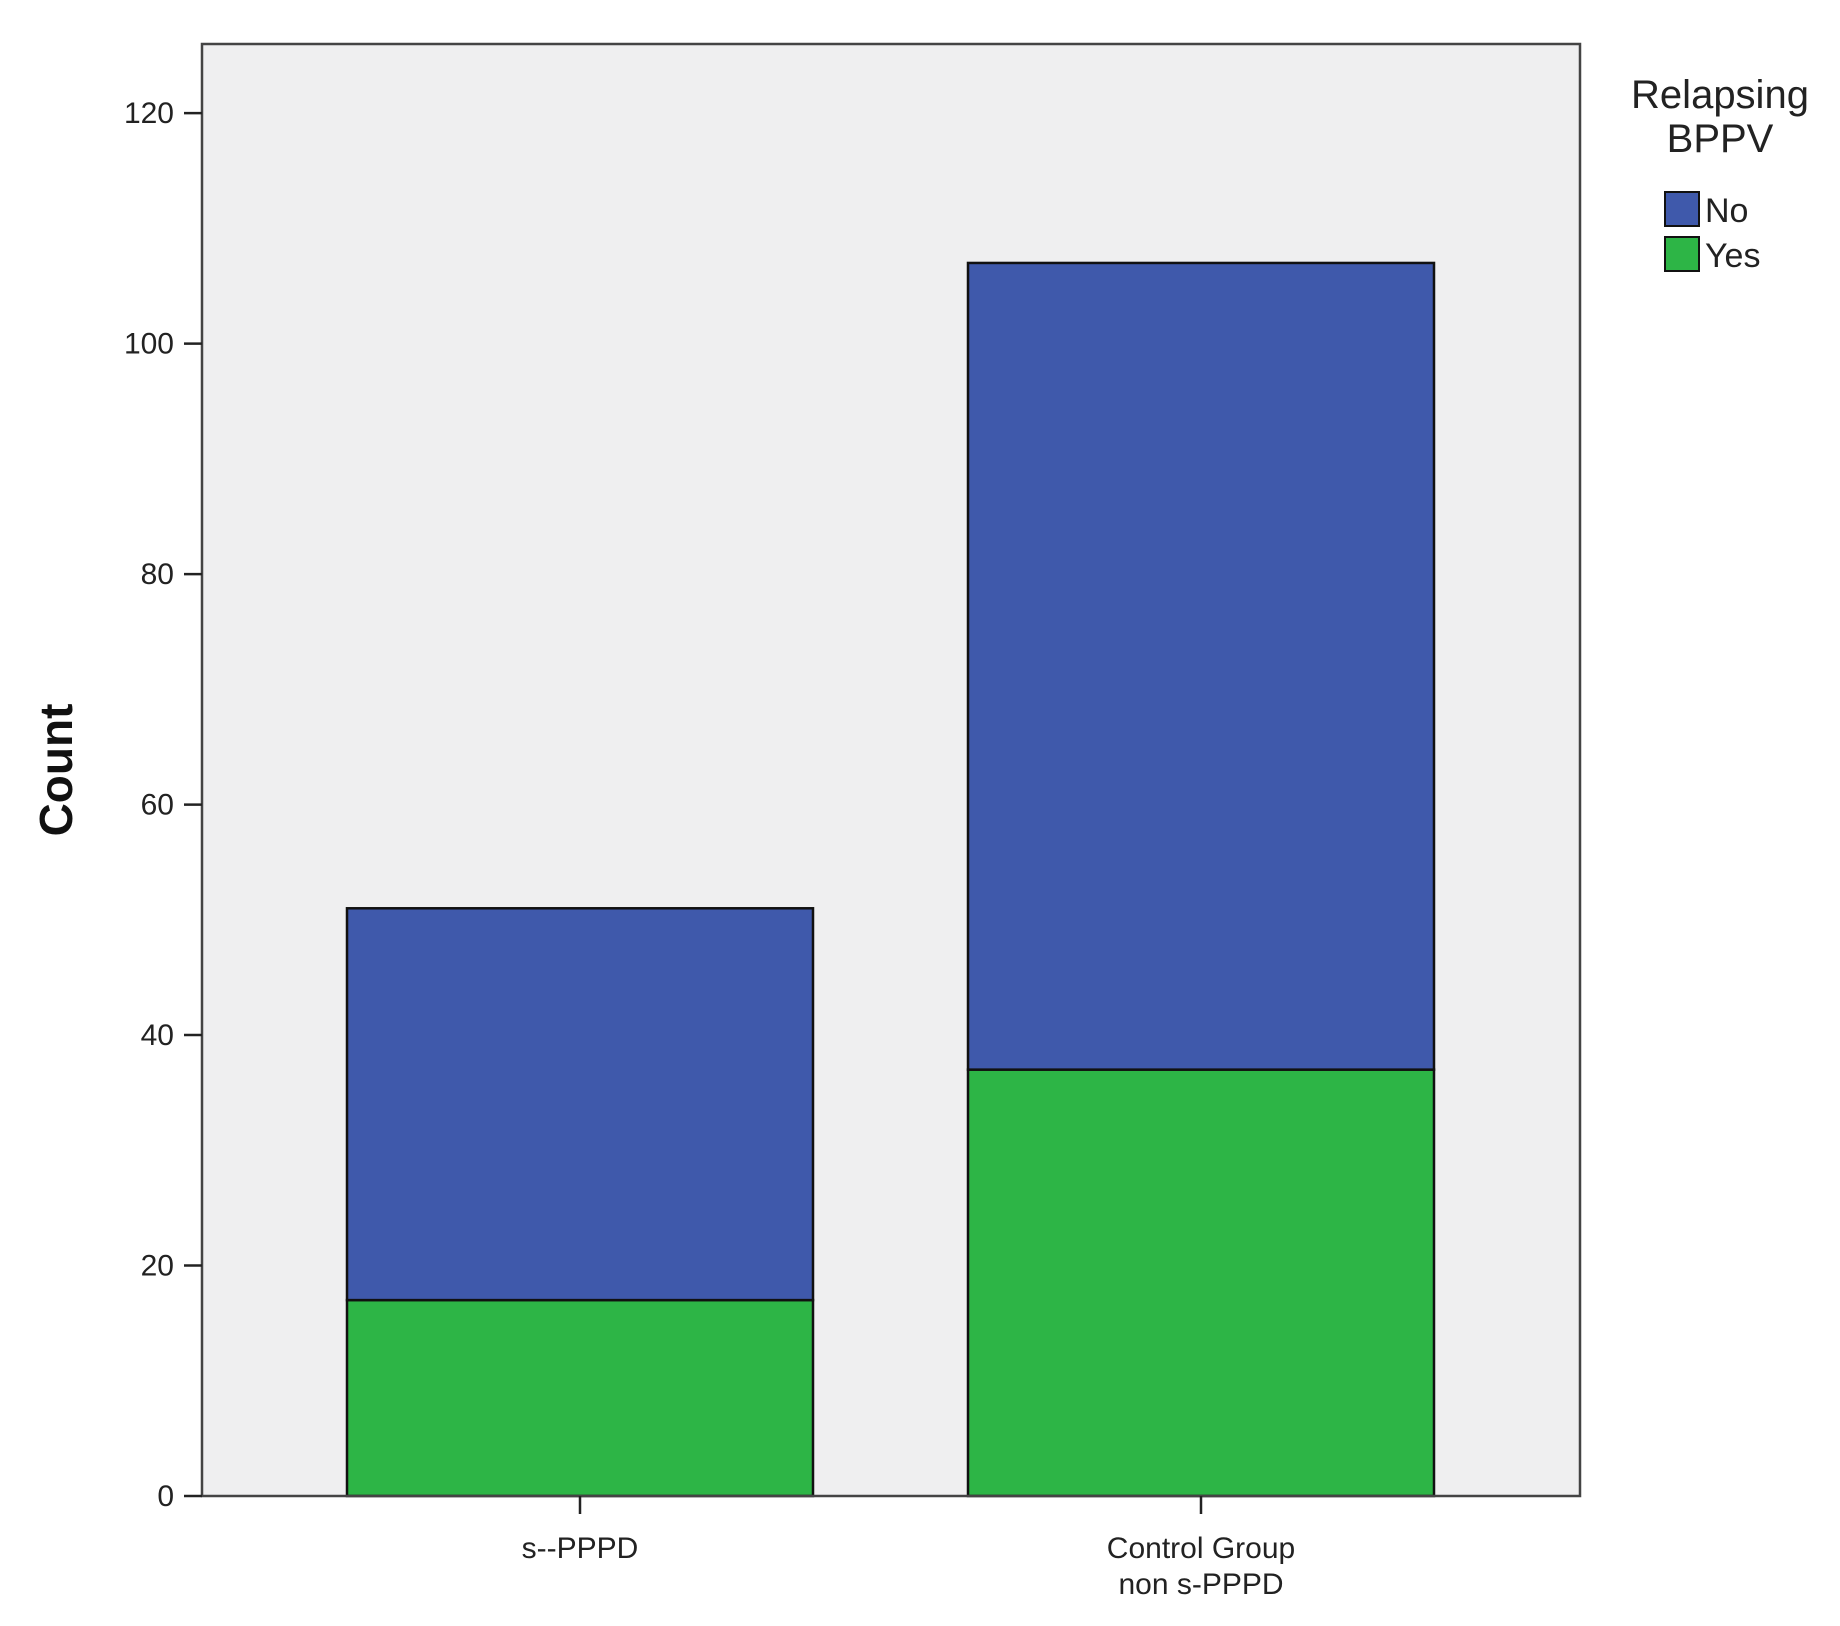 The image size is (1840, 1626). I want to click on legend-label-yes: Yes, so click(1732, 256).